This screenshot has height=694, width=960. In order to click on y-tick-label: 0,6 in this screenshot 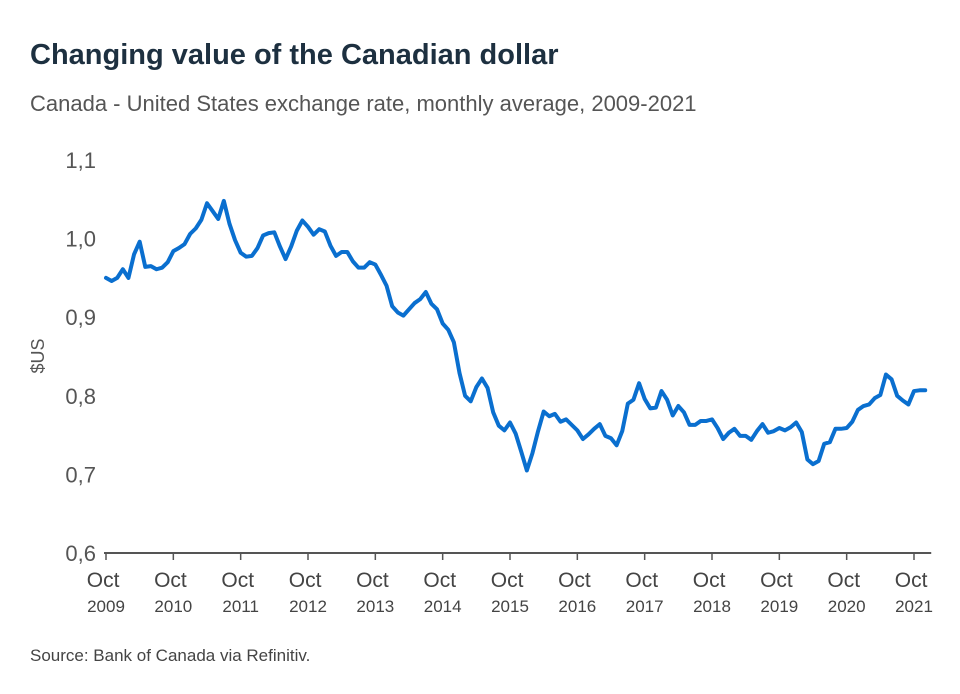, I will do `click(80, 553)`.